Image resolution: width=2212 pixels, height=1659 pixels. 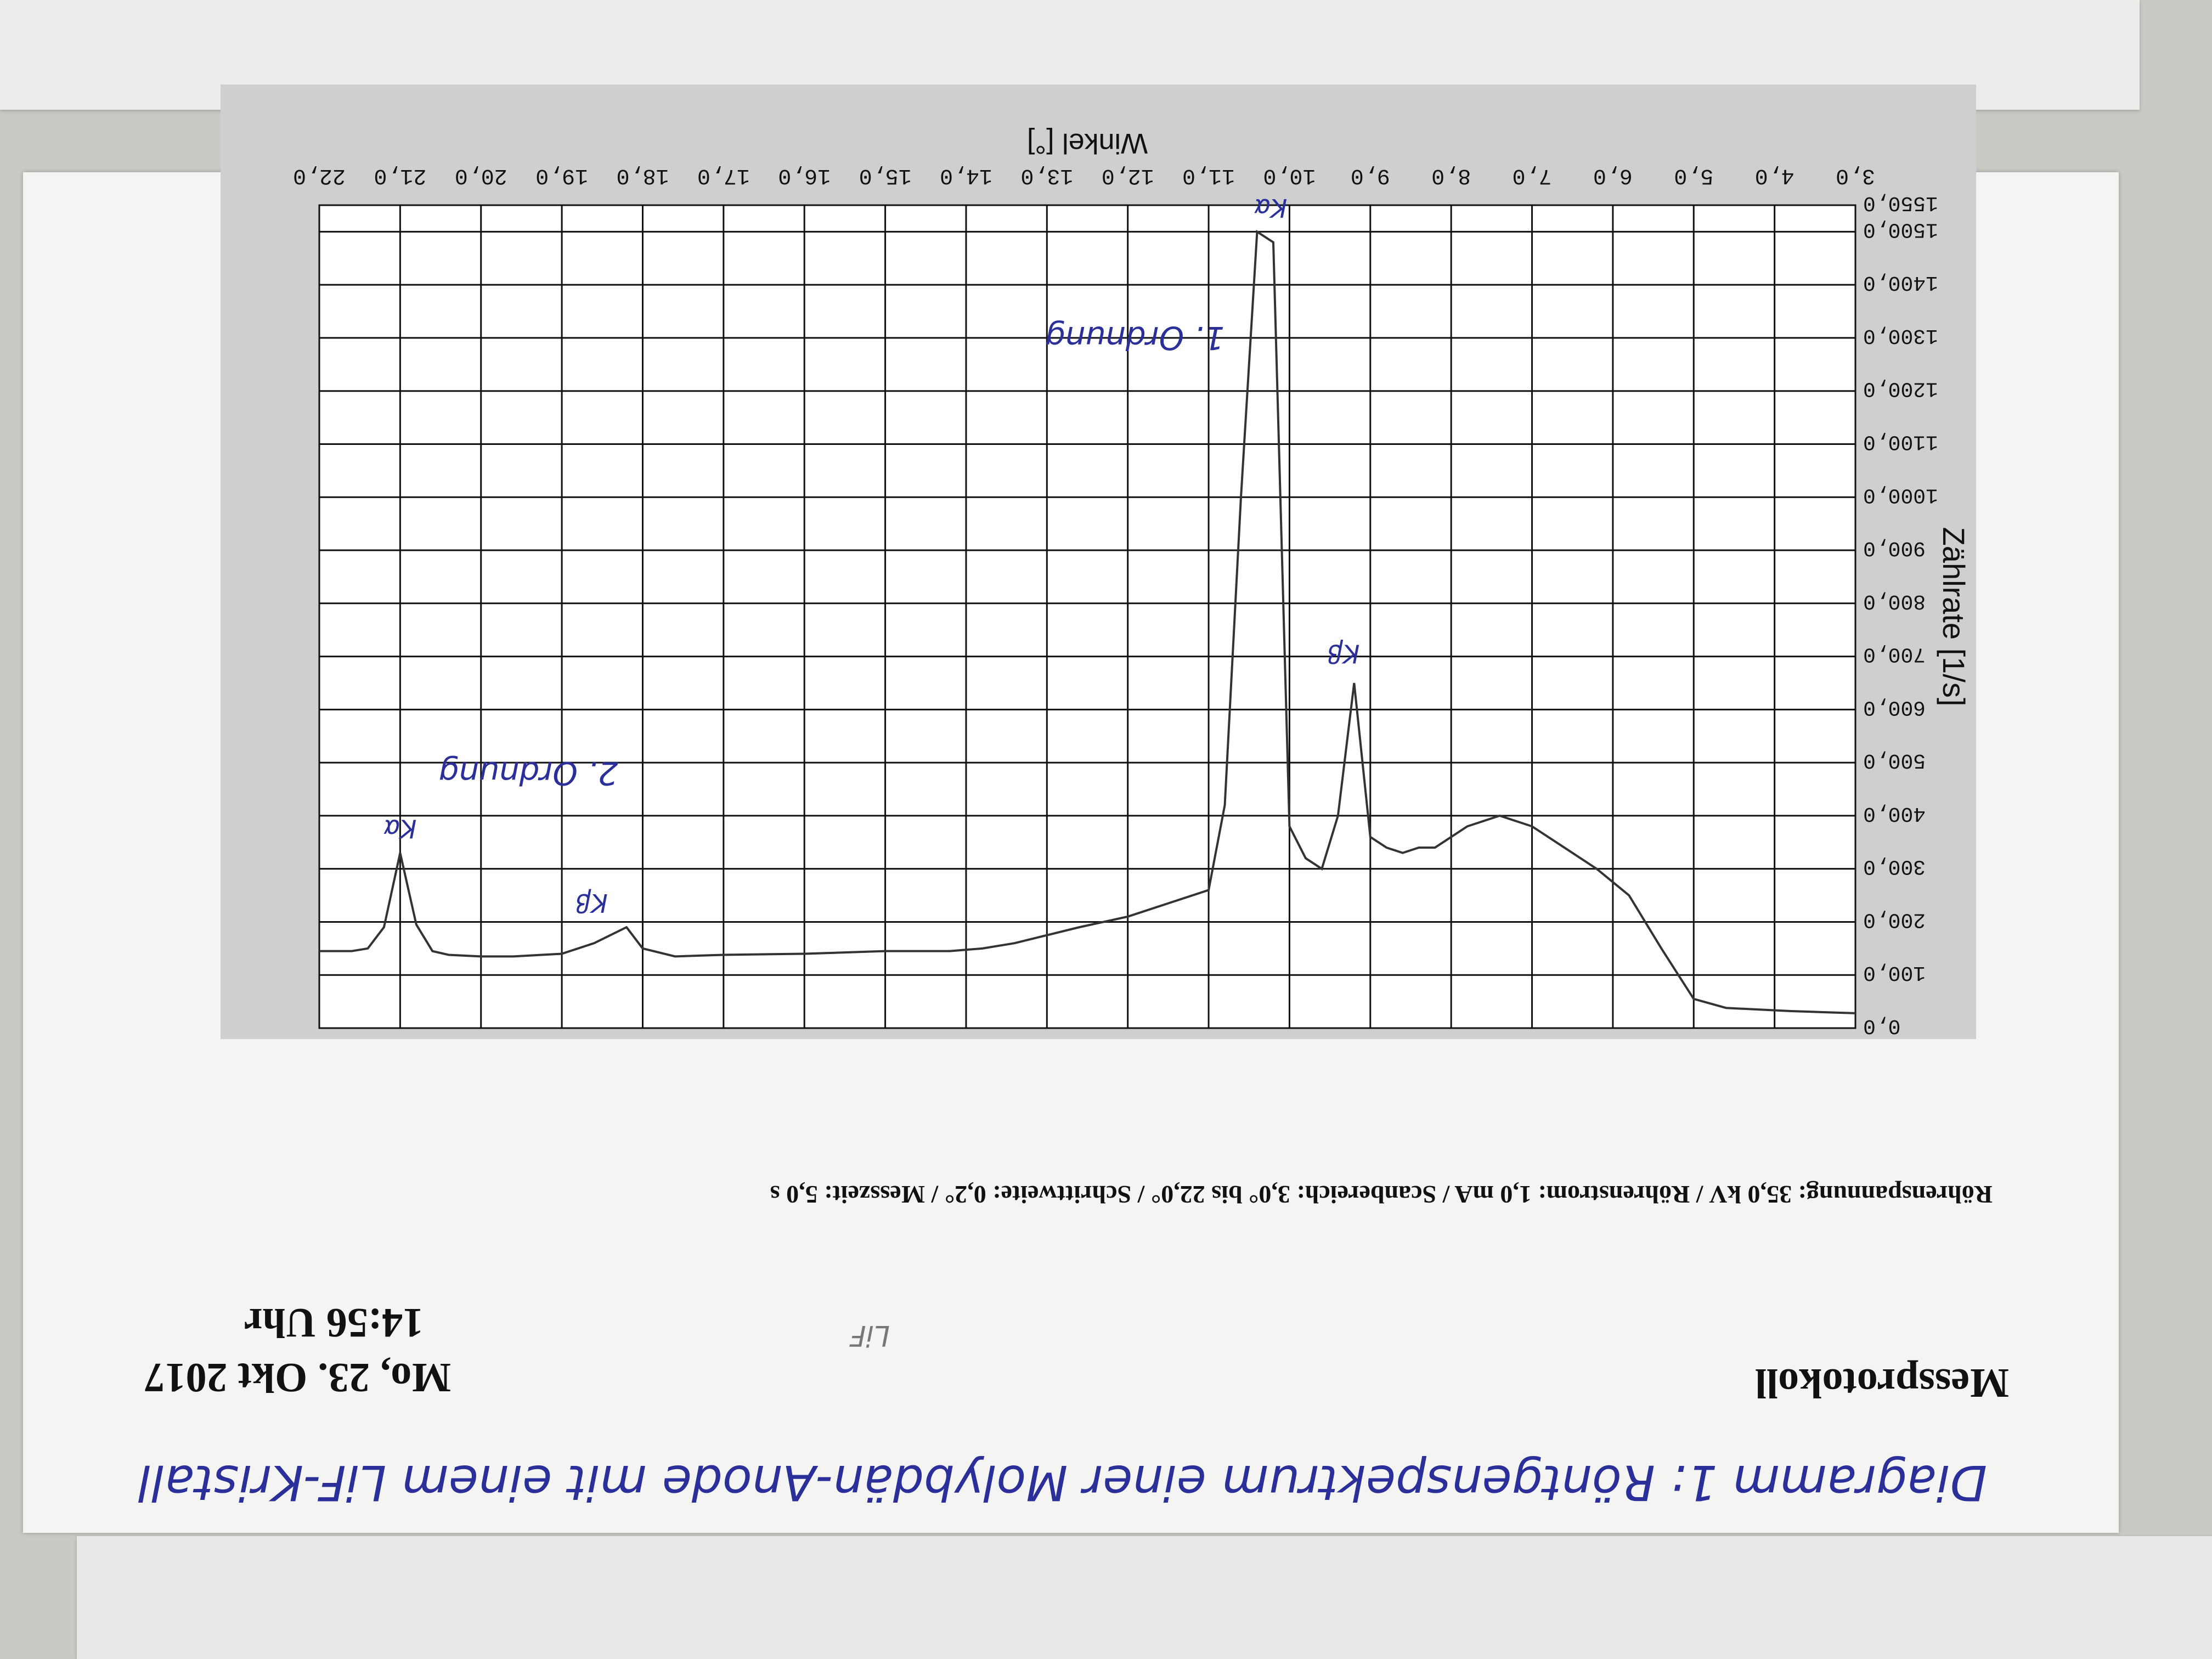 What do you see at coordinates (1135, 338) in the screenshot?
I see `handwritten-annotation: 1. Ordnung` at bounding box center [1135, 338].